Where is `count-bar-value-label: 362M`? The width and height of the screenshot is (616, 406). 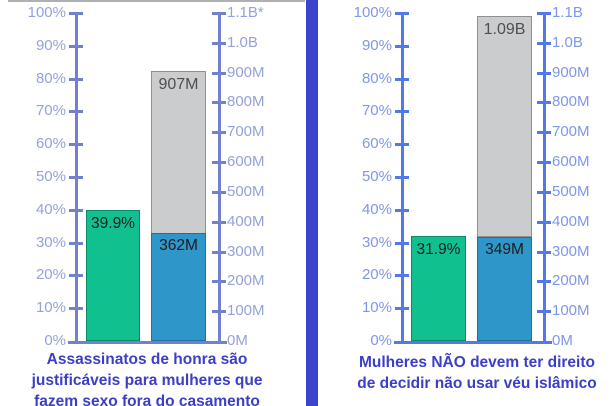 count-bar-value-label: 362M is located at coordinates (178, 245).